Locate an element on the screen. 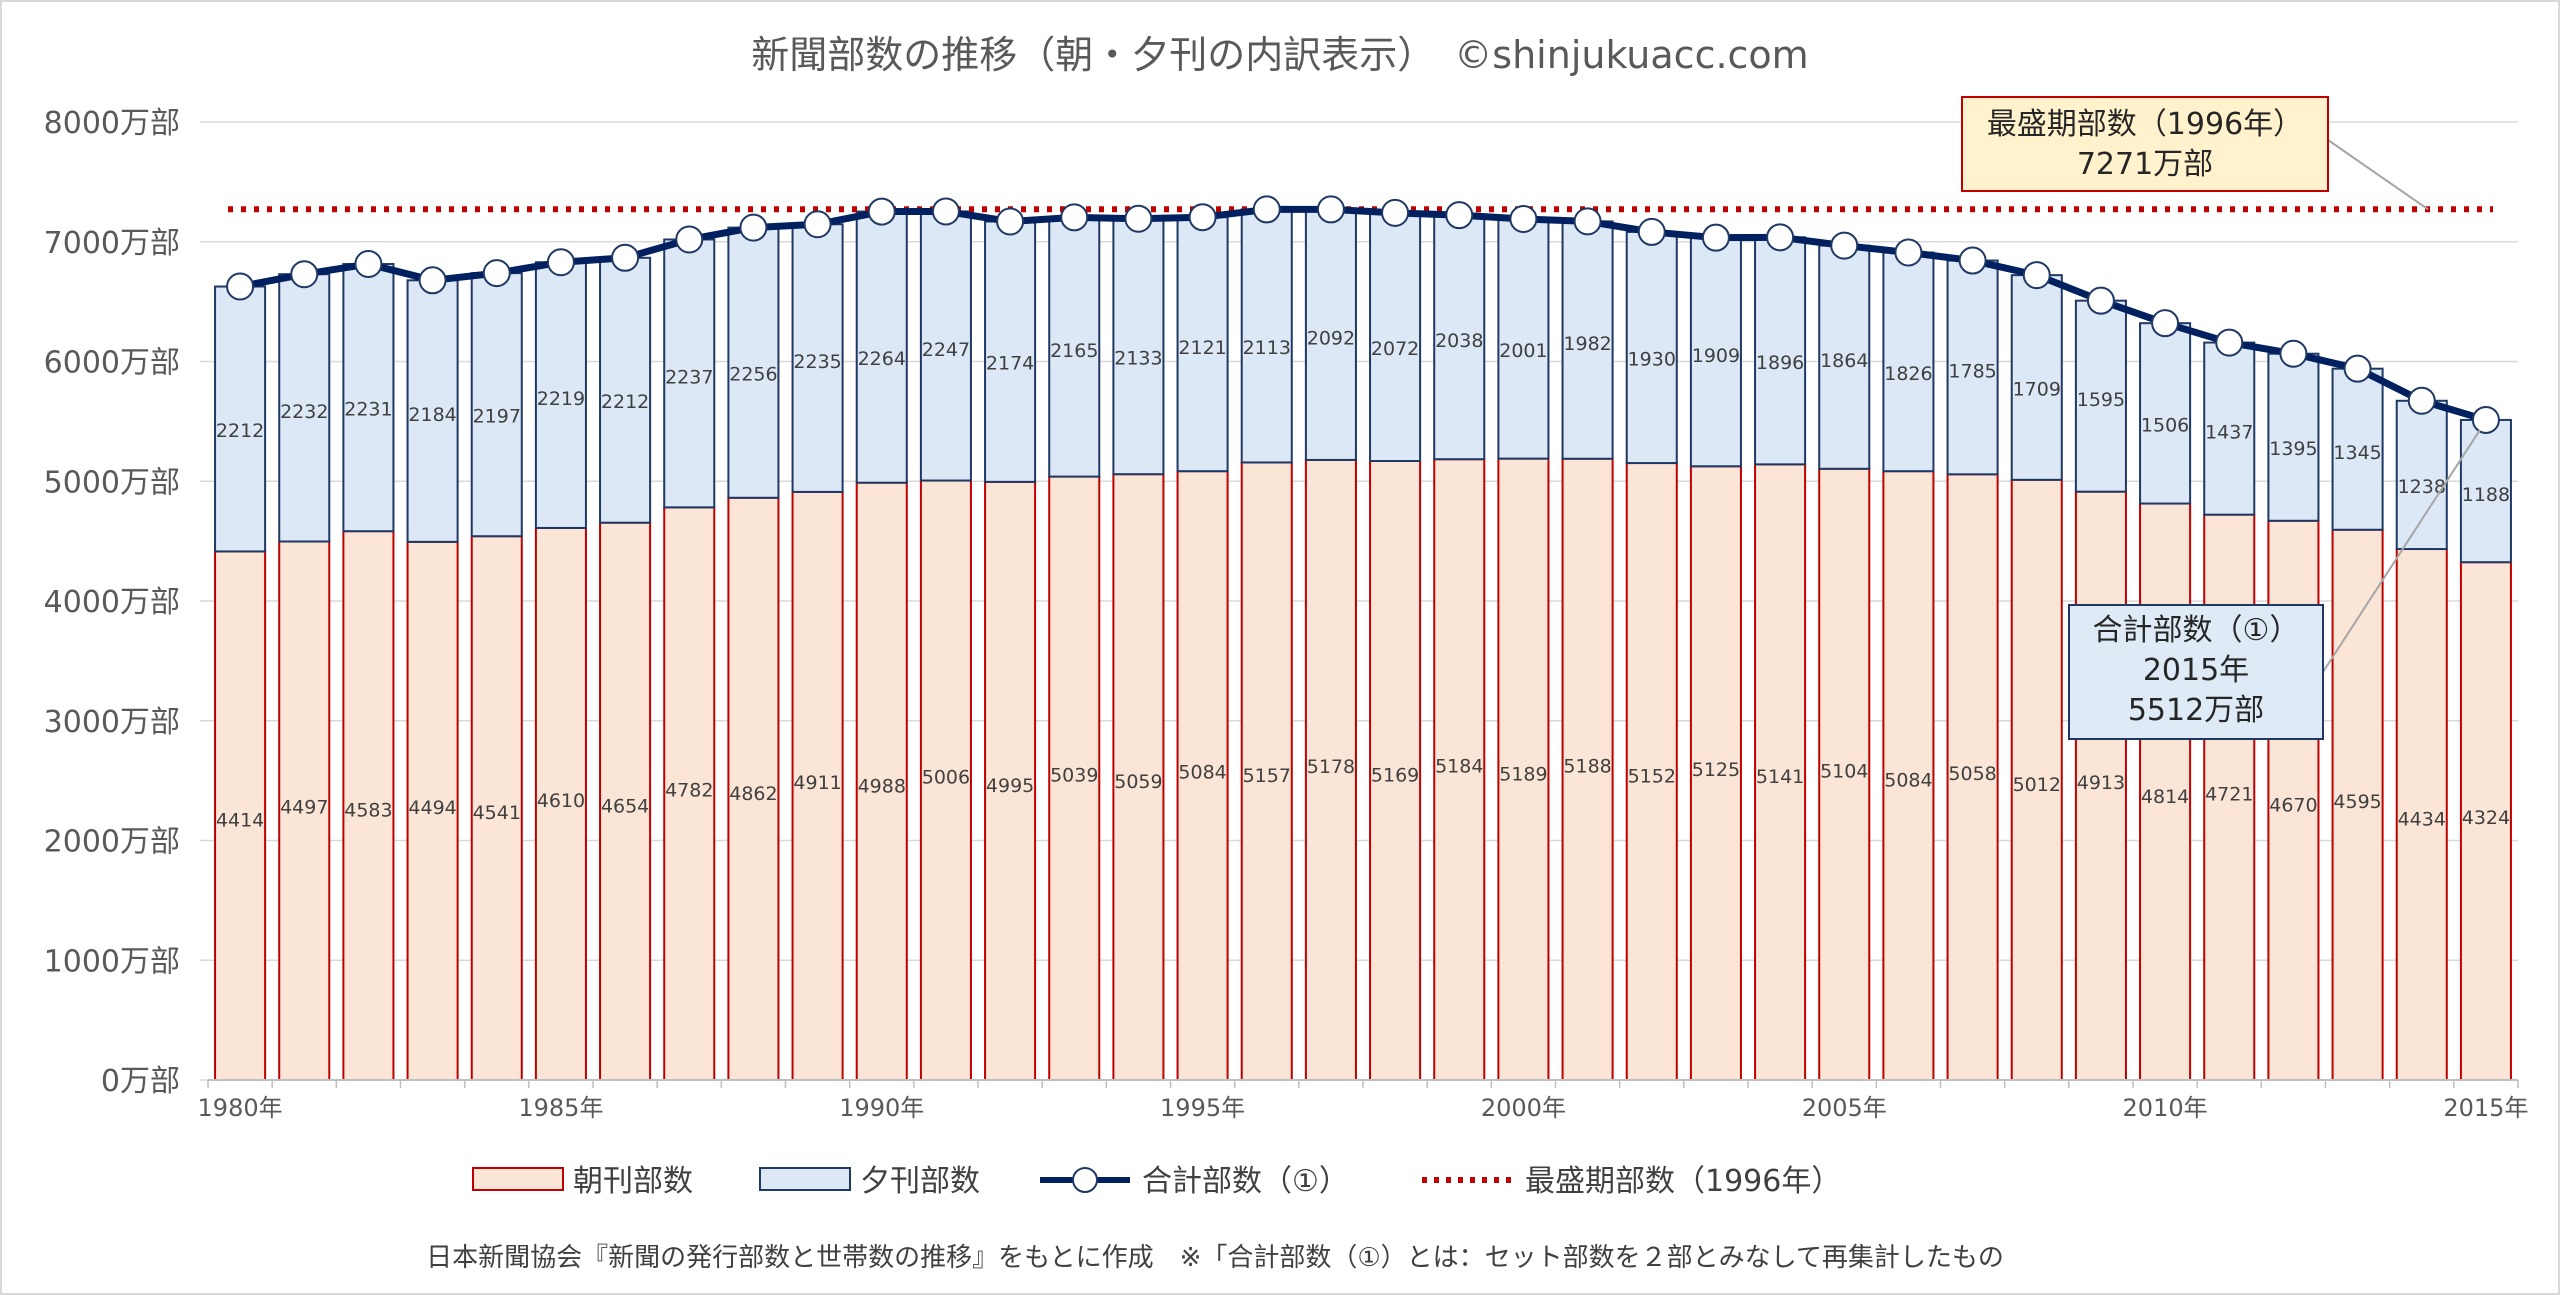  y-tick-label: 2000万部 is located at coordinates (112, 842).